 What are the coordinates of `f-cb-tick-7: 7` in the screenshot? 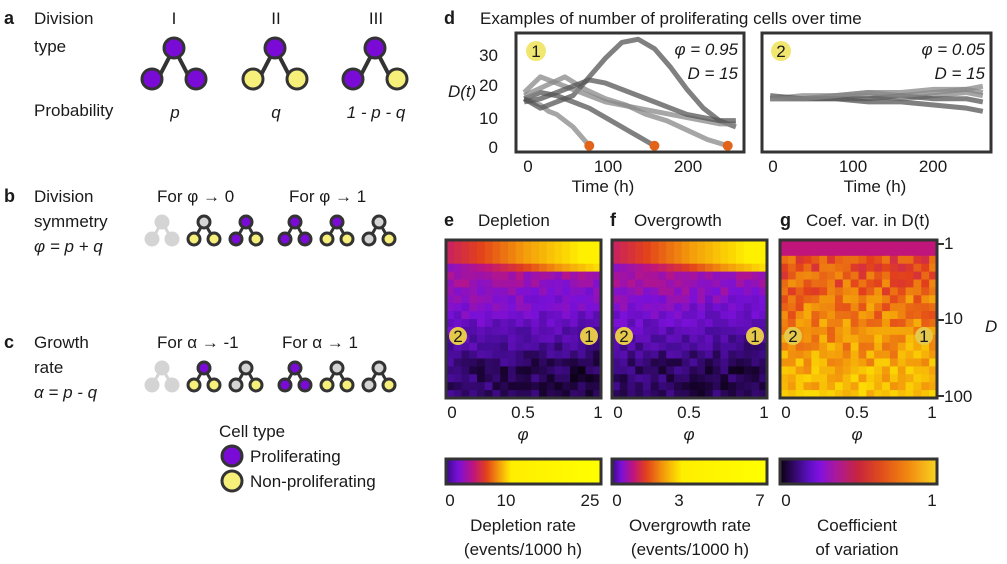 It's located at (759, 500).